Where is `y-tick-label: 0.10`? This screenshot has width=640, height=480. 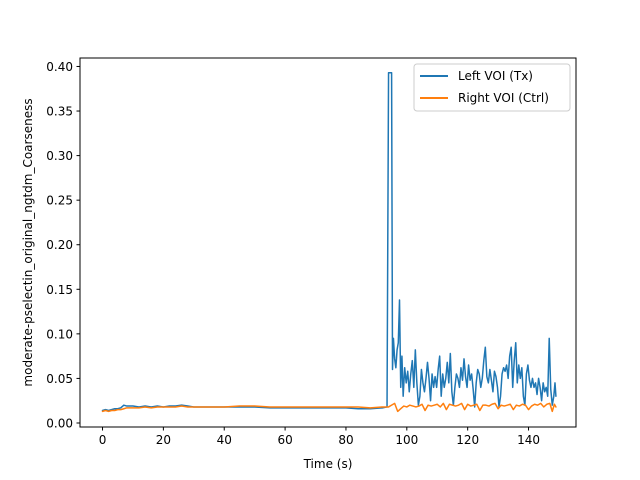
y-tick-label: 0.10 is located at coordinates (59, 334).